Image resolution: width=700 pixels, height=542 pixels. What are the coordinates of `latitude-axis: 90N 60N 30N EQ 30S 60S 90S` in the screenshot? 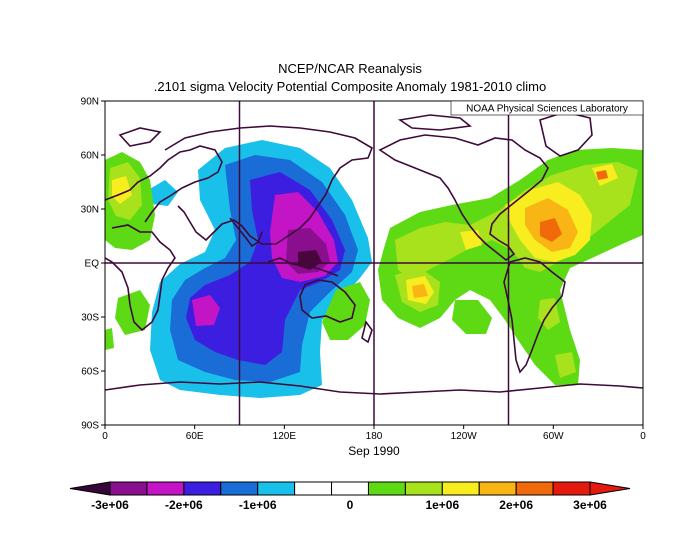 It's located at (93, 264).